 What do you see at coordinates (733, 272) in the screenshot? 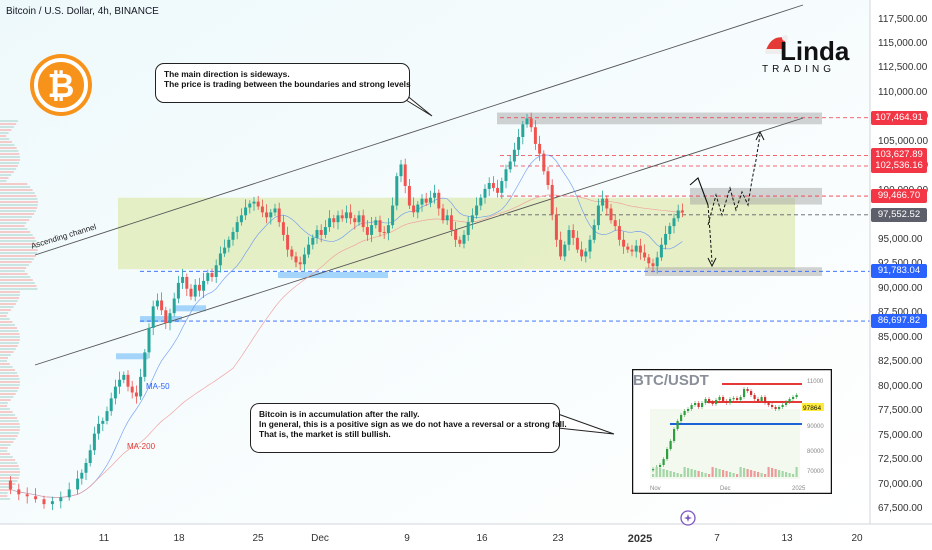
I see `support-zone` at bounding box center [733, 272].